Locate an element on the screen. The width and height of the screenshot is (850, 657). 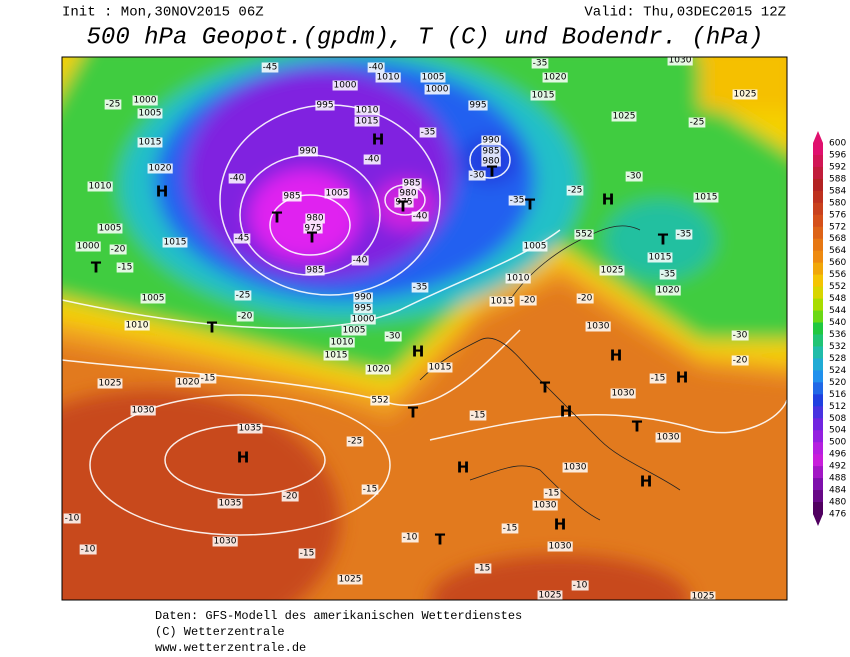
color-arrow is located at coordinates (818, 137).